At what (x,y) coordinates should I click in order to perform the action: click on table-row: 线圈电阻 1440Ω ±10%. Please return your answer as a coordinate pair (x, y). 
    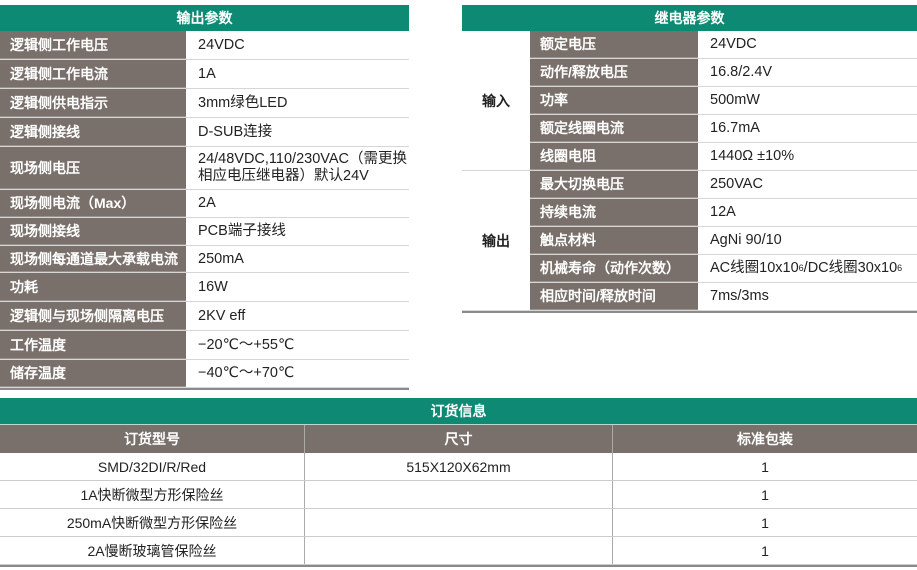
    Looking at the image, I should click on (723, 156).